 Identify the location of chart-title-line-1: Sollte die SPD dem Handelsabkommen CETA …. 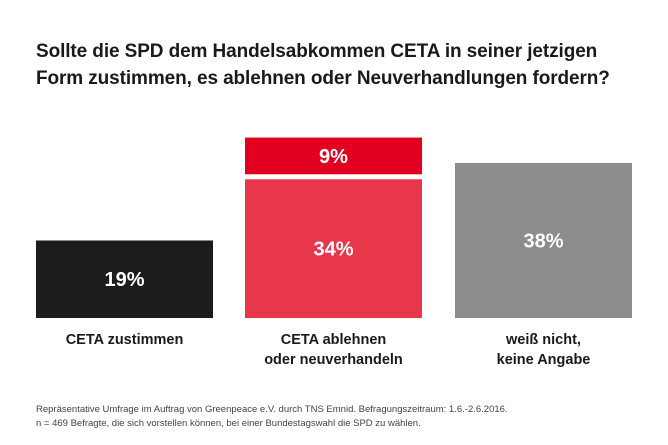
(317, 51).